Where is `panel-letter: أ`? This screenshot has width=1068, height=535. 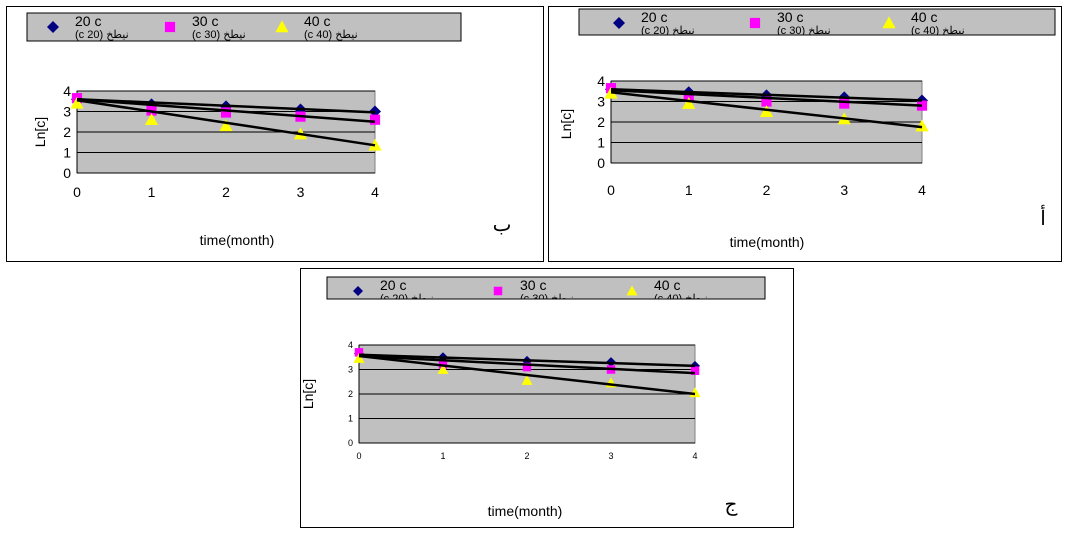
panel-letter: أ is located at coordinates (1043, 217).